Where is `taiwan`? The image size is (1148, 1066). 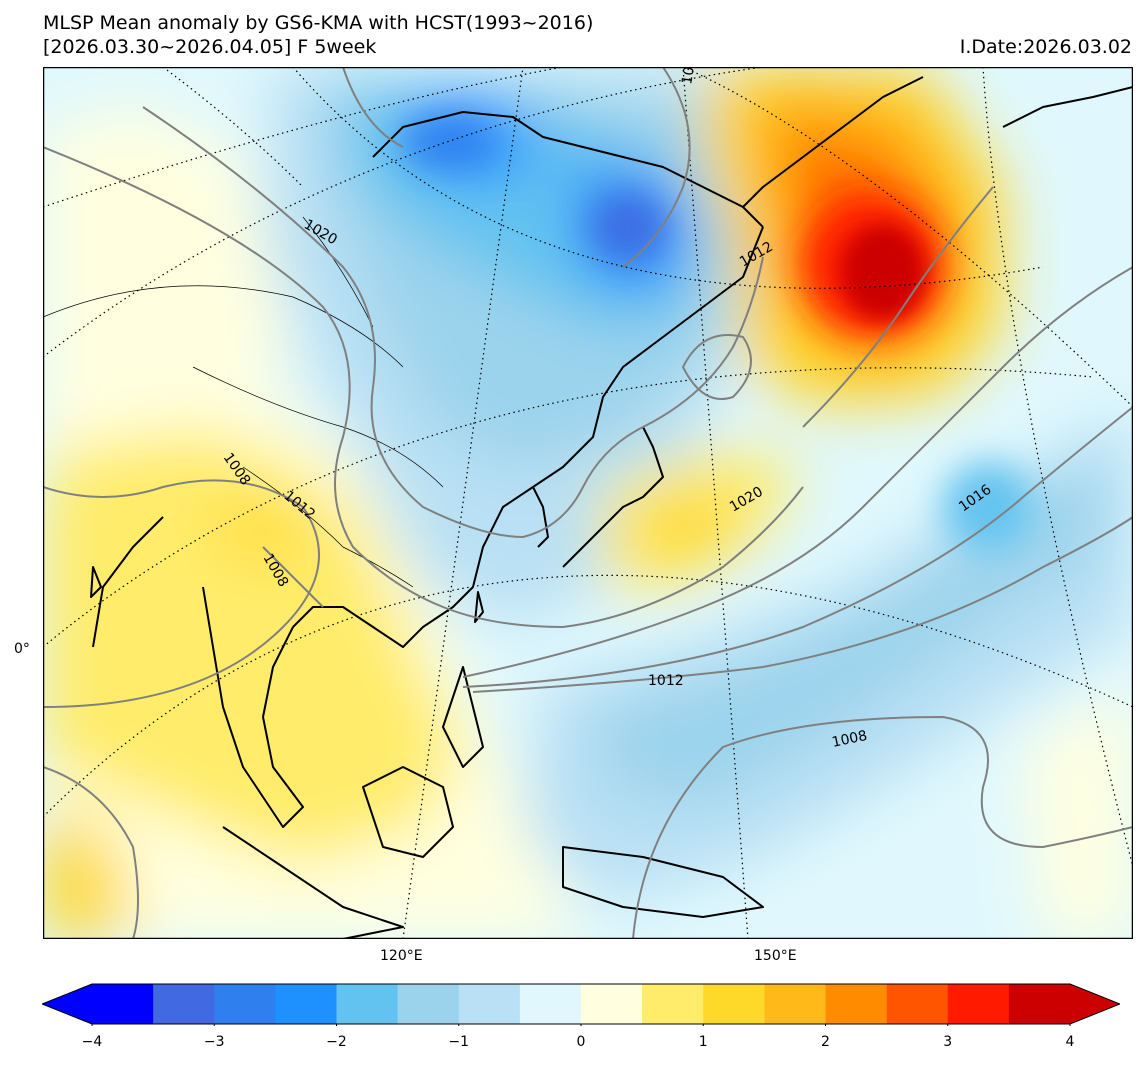
taiwan is located at coordinates (479, 607).